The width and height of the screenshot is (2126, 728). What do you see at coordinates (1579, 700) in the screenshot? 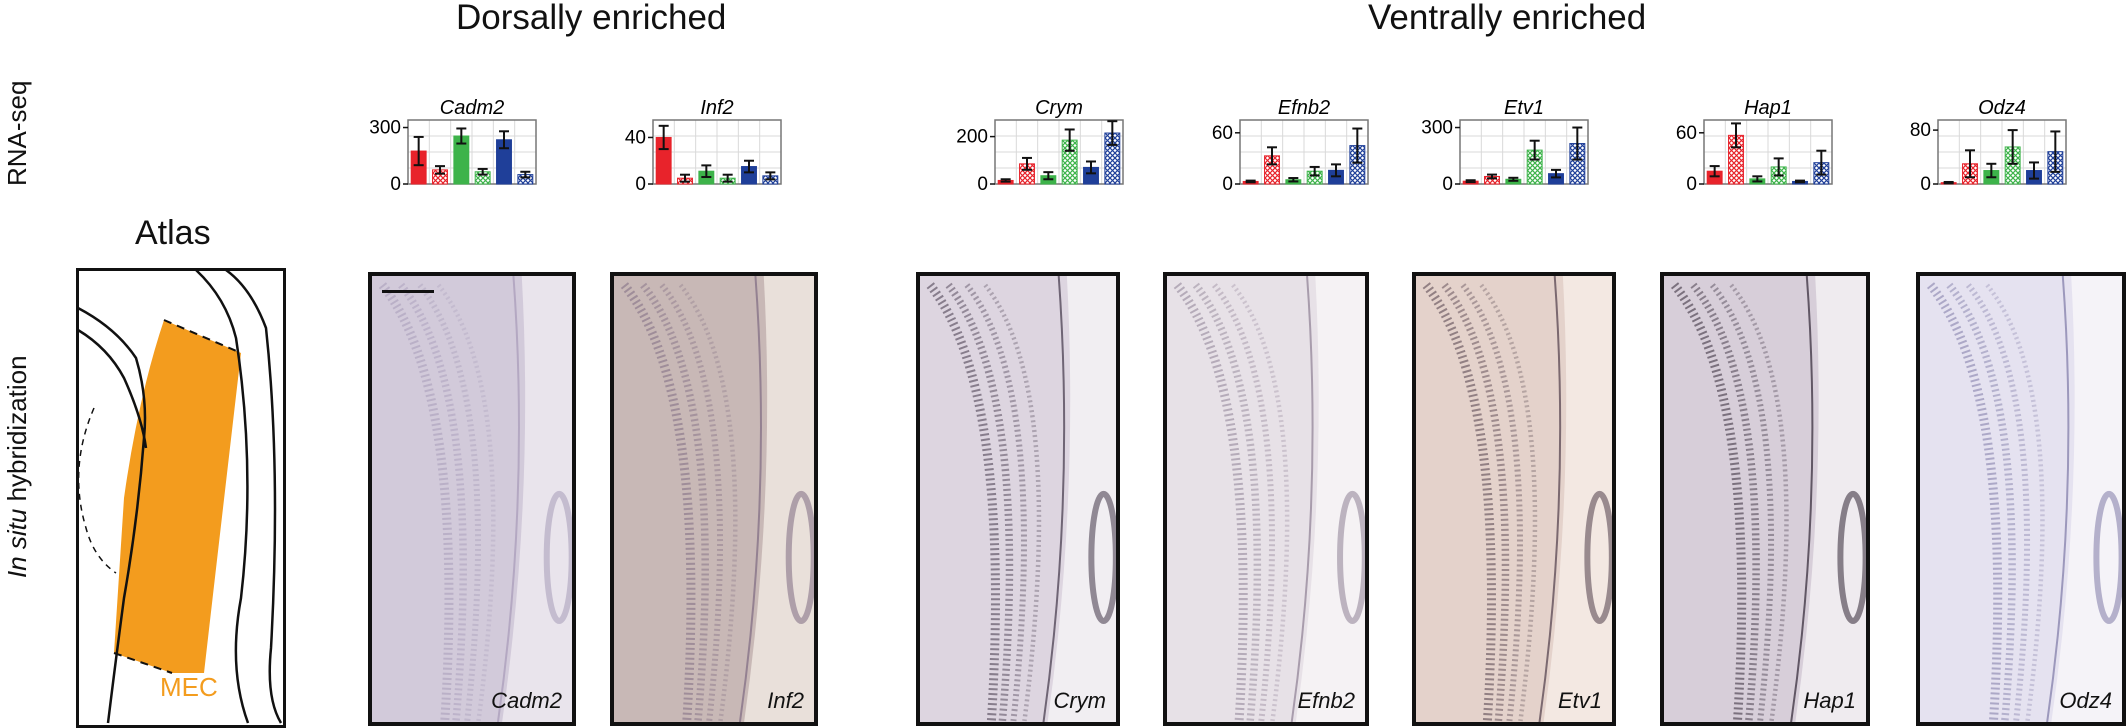
I see `panel-label: Etv1` at bounding box center [1579, 700].